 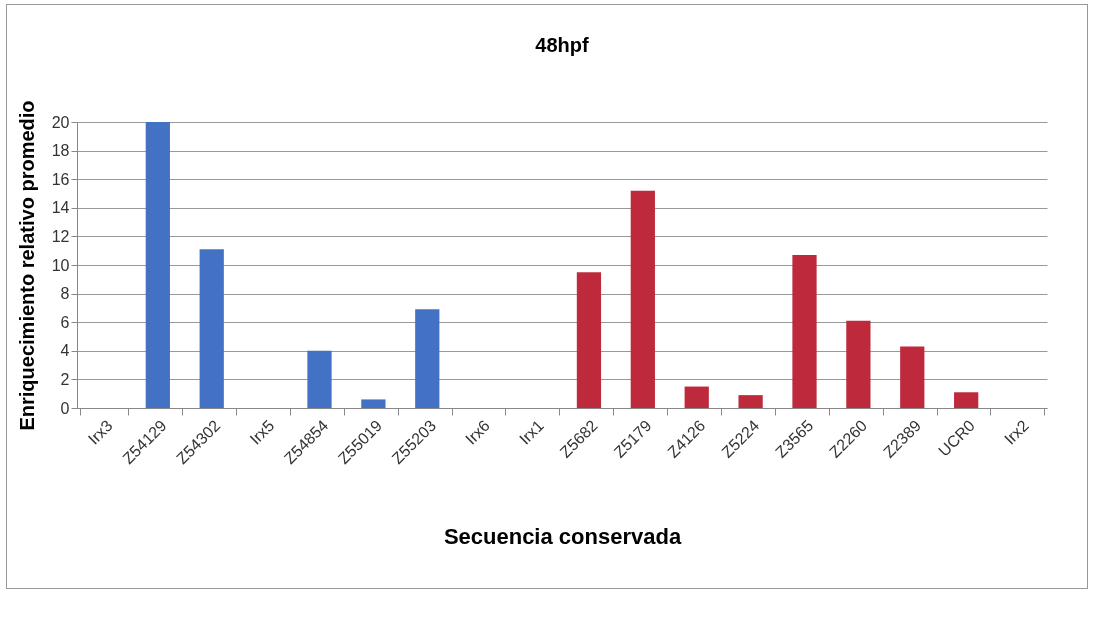 What do you see at coordinates (65, 408) in the screenshot?
I see `y-tick-label: 0` at bounding box center [65, 408].